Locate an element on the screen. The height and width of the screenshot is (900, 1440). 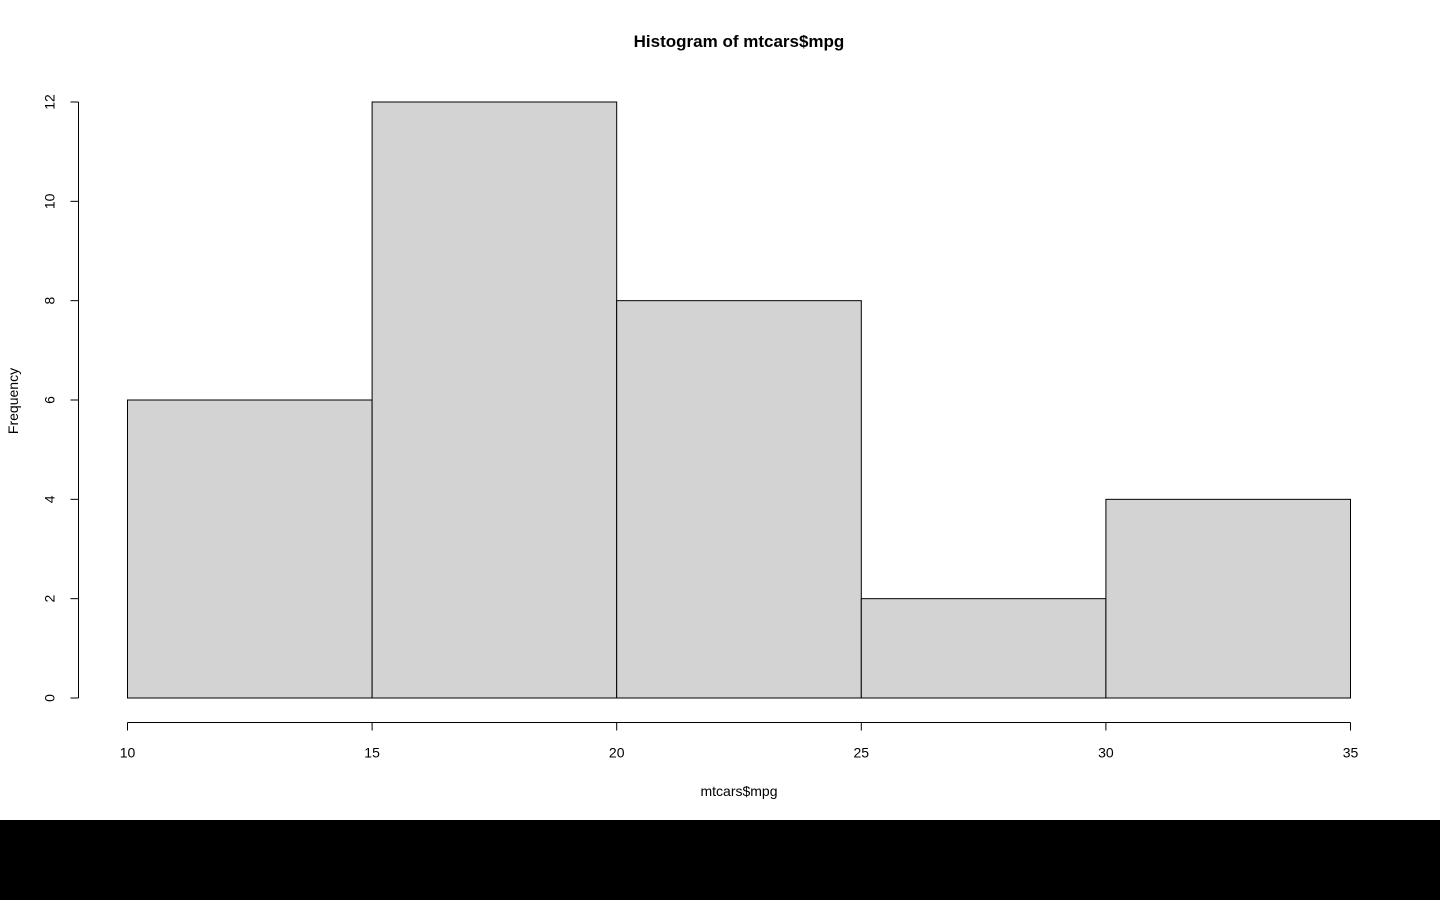
bottom-black-bar is located at coordinates (720, 860).